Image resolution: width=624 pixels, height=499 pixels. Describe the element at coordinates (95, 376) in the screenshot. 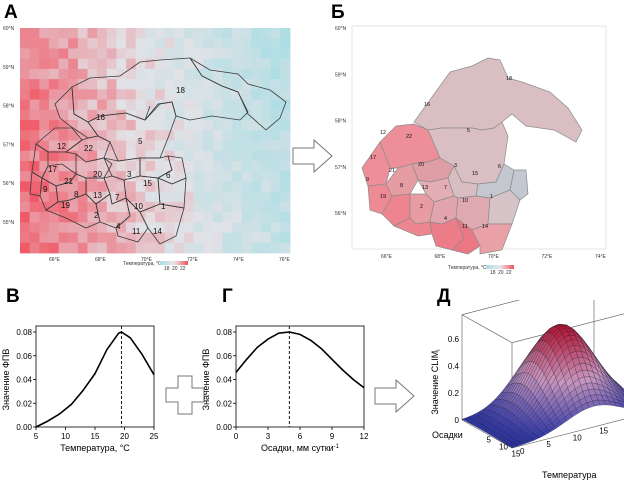

I see `plot-frame` at that location.